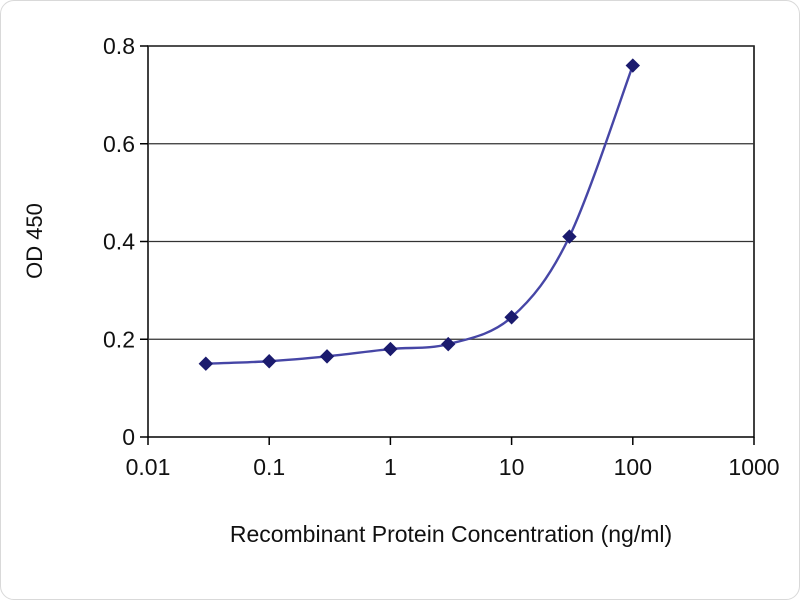 The height and width of the screenshot is (600, 800). Describe the element at coordinates (34, 241) in the screenshot. I see `y-axis-label: OD 450` at that location.